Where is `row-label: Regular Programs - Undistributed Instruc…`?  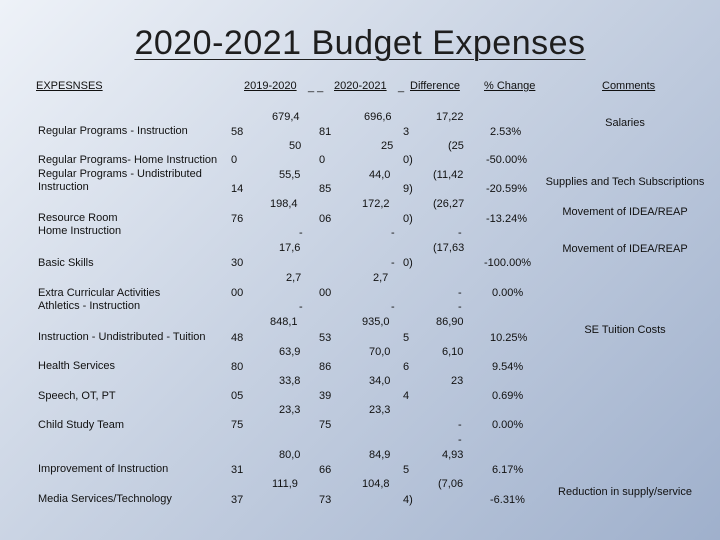 row-label: Regular Programs - Undistributed Instruc… is located at coordinates (120, 180).